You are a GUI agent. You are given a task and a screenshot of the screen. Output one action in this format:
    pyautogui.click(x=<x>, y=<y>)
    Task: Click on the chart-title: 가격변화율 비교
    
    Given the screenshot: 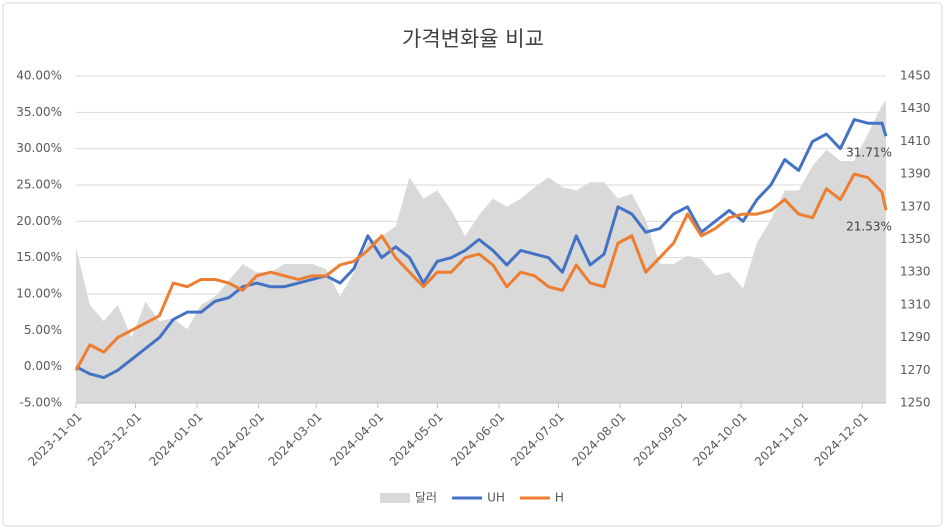 What is the action you would take?
    pyautogui.click(x=473, y=39)
    